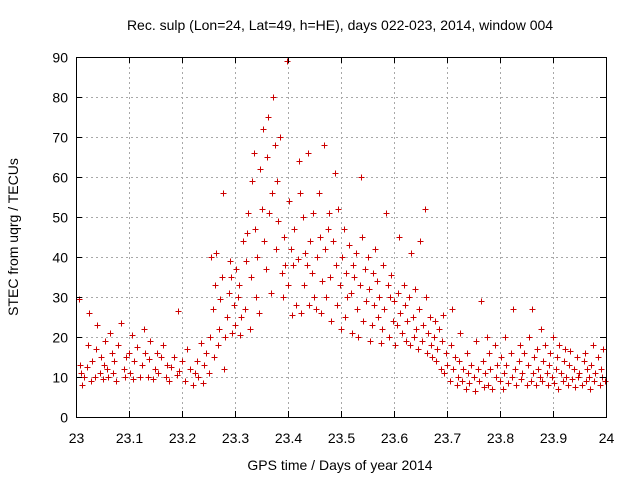 The height and width of the screenshot is (480, 640). I want to click on x-tick-label: 23.8, so click(500, 438).